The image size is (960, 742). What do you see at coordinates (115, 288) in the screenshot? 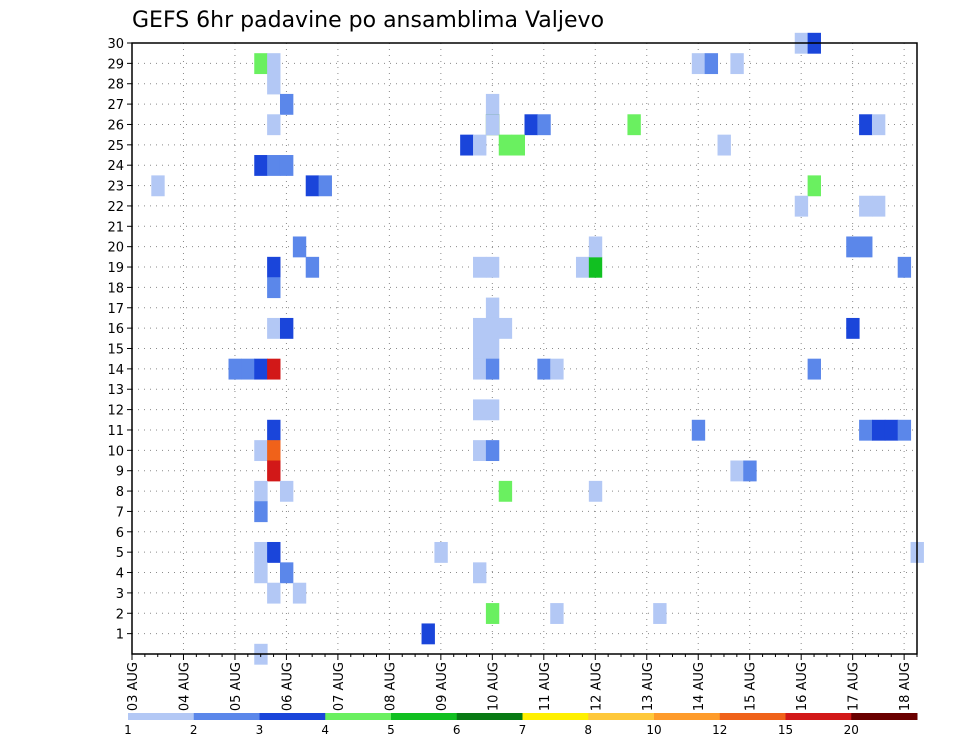
I see `y-tick-label: 18` at bounding box center [115, 288].